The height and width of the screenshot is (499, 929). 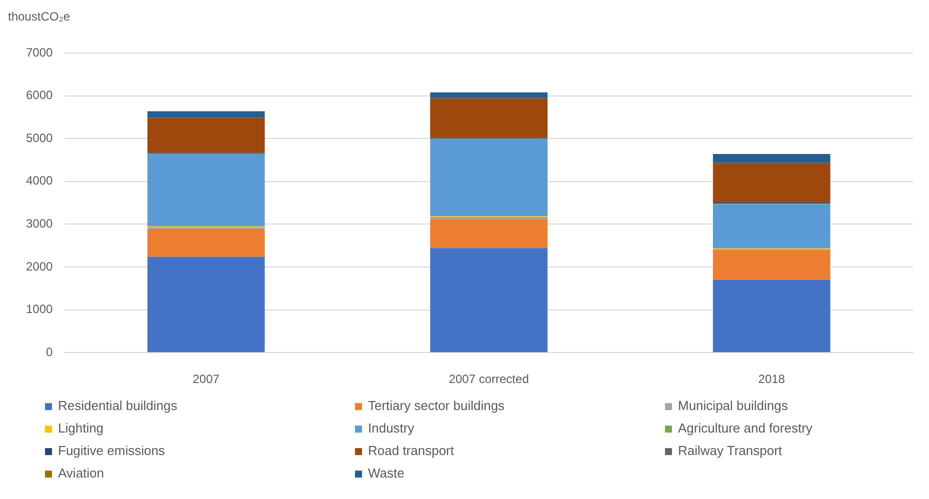 I want to click on y-tick-label: 6000, so click(x=40, y=95).